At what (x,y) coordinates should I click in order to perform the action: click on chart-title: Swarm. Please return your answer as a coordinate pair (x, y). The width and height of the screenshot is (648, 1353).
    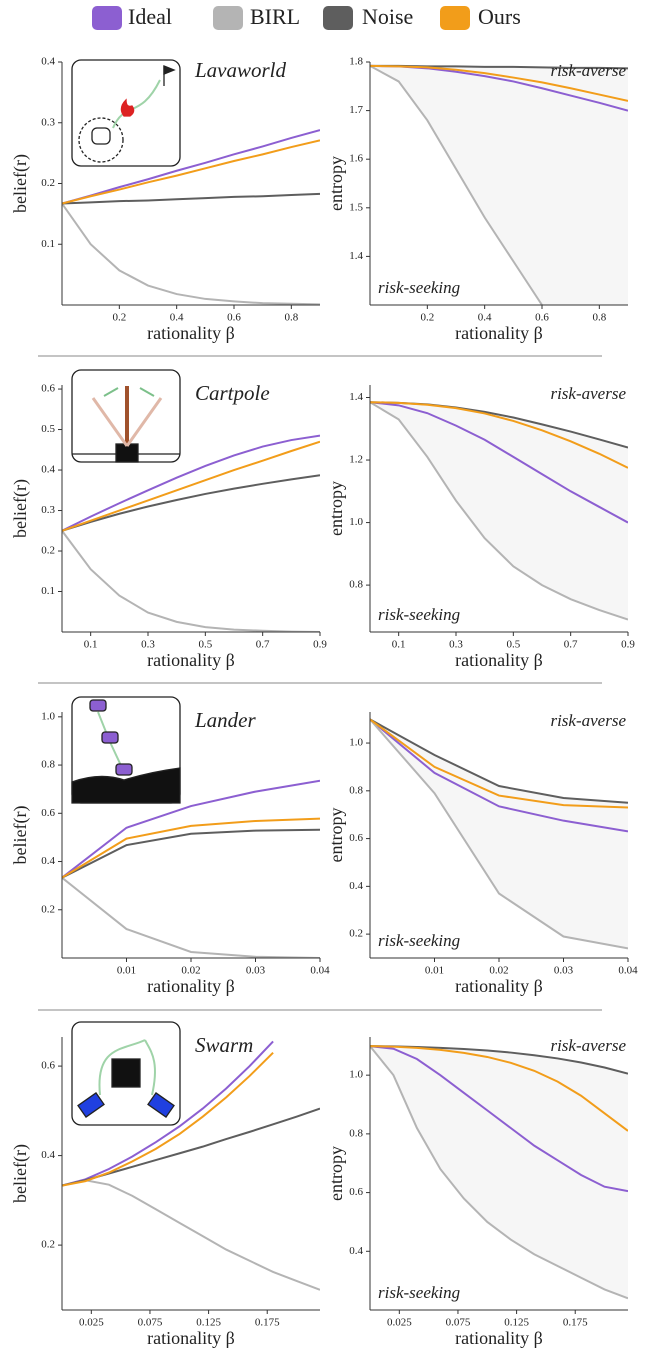
    Looking at the image, I should click on (224, 1045).